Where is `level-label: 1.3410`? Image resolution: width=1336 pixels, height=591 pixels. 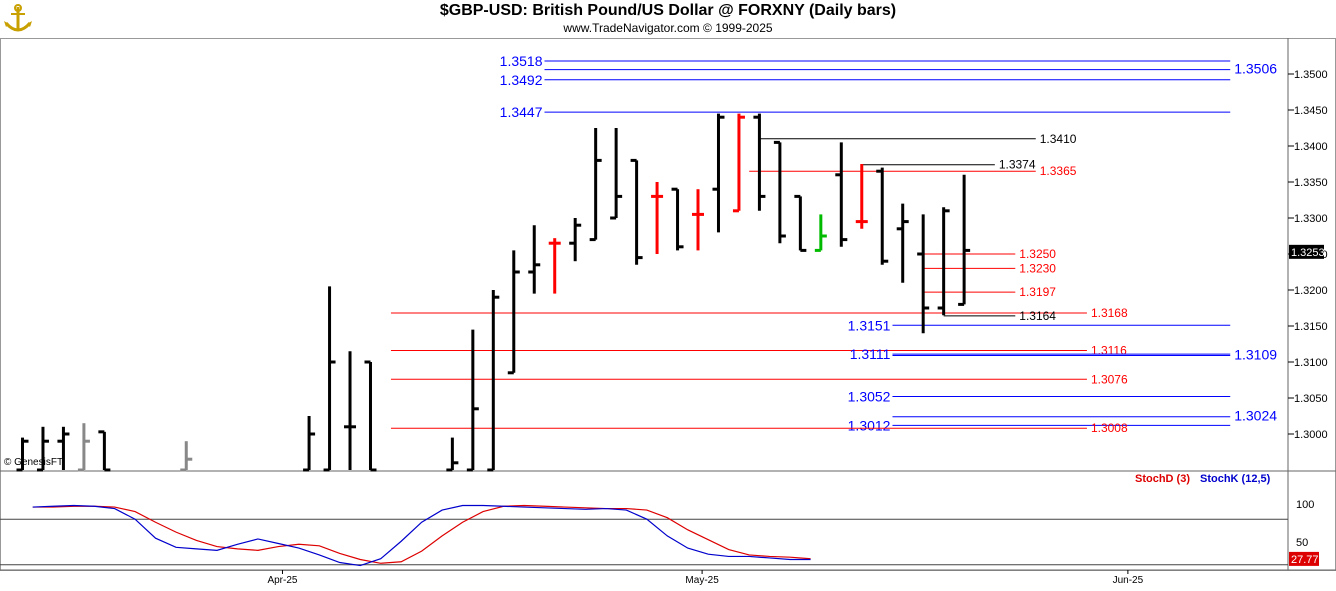 level-label: 1.3410 is located at coordinates (1058, 139).